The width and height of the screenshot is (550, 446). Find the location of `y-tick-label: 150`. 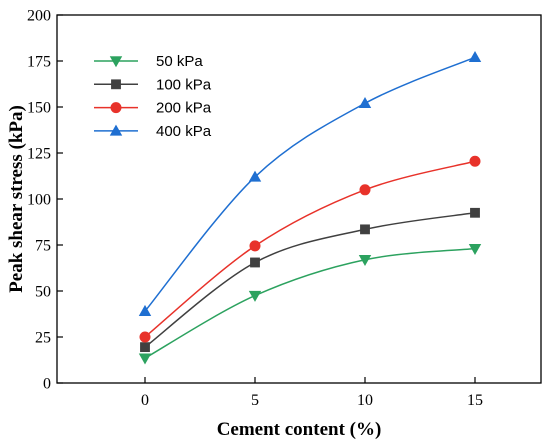

y-tick-label: 150 is located at coordinates (39, 108).